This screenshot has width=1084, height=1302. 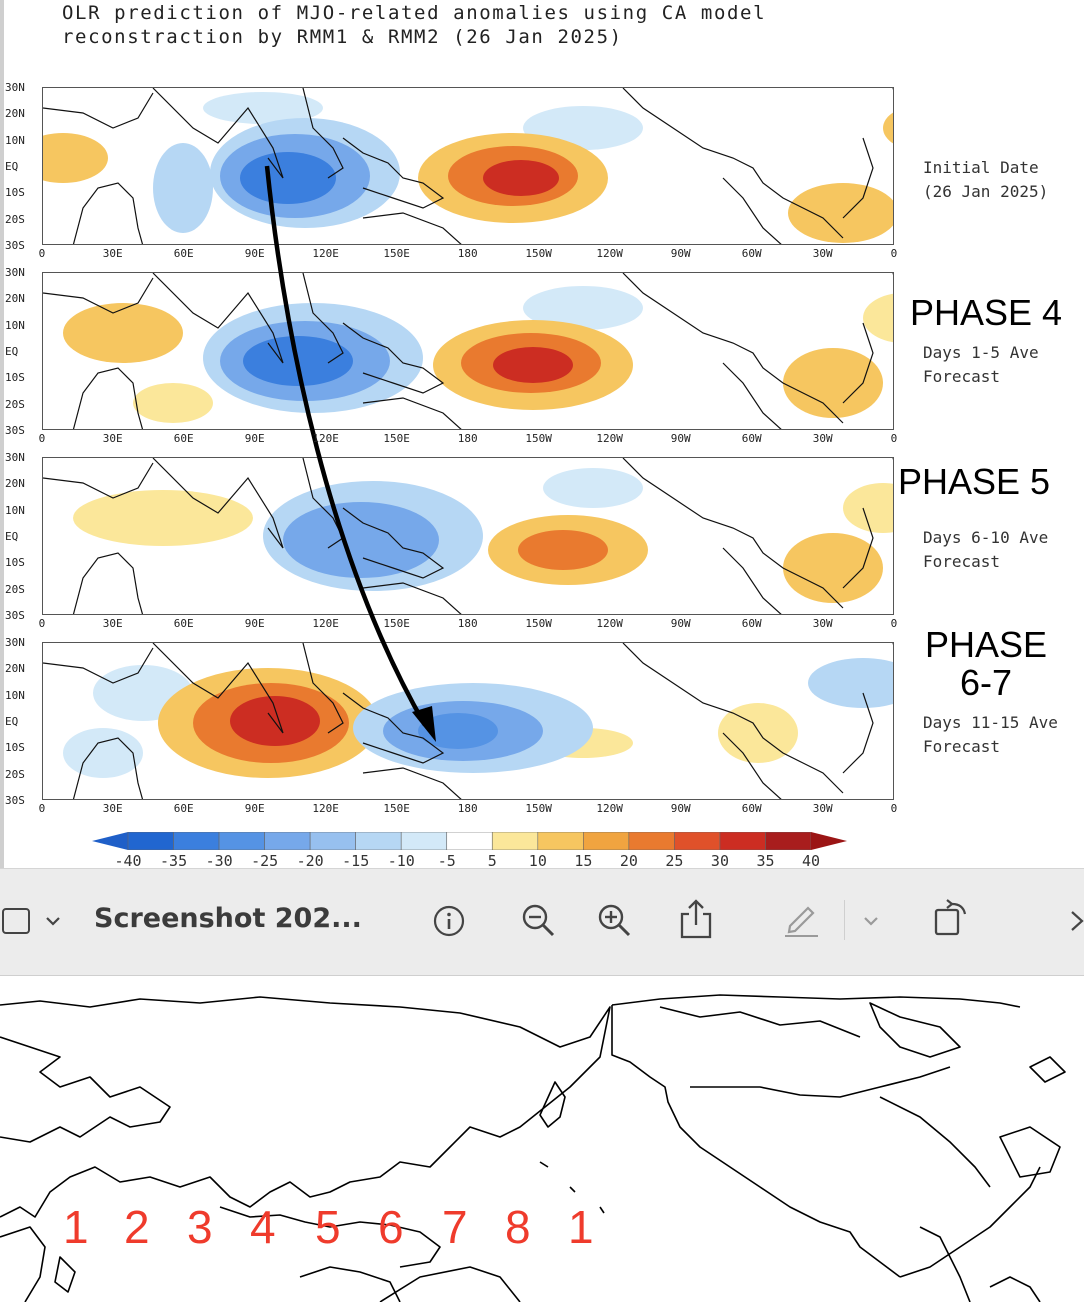 What do you see at coordinates (356, 861) in the screenshot?
I see `colorbar-tick-label: -15` at bounding box center [356, 861].